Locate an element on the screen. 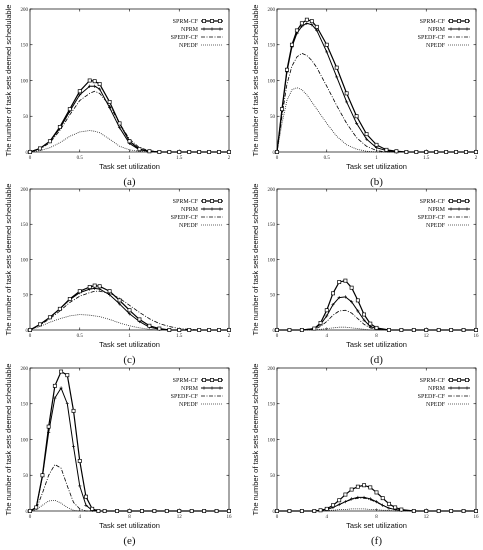 This screenshot has width=483, height=550. x-tick-label: 16 is located at coordinates (477, 517).